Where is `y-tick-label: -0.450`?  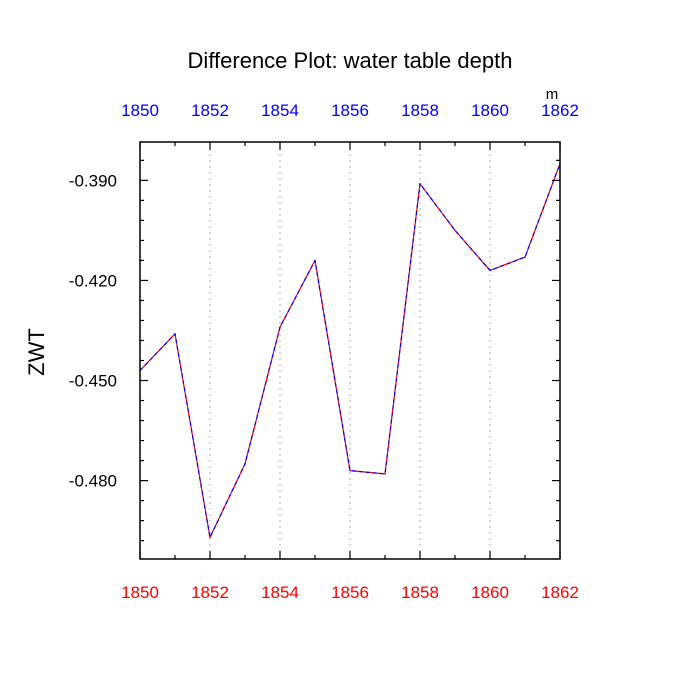
y-tick-label: -0.450 is located at coordinates (93, 381).